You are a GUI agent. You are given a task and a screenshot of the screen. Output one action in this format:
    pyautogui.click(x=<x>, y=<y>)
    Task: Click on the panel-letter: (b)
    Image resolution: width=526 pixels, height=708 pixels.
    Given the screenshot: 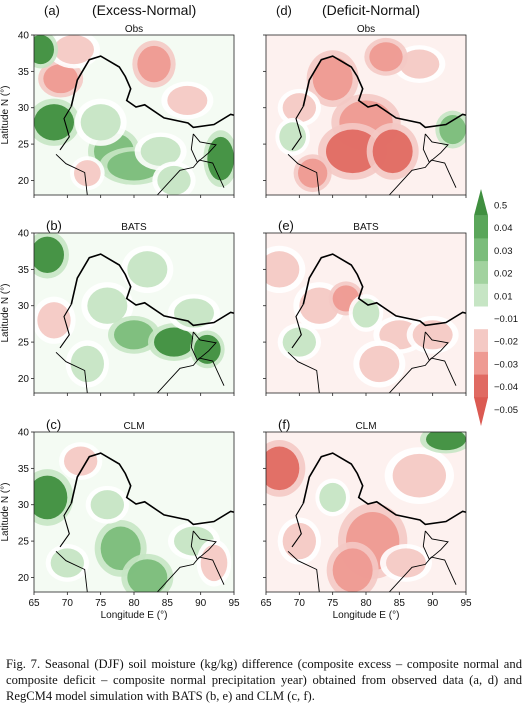 What is the action you would take?
    pyautogui.click(x=54, y=225)
    